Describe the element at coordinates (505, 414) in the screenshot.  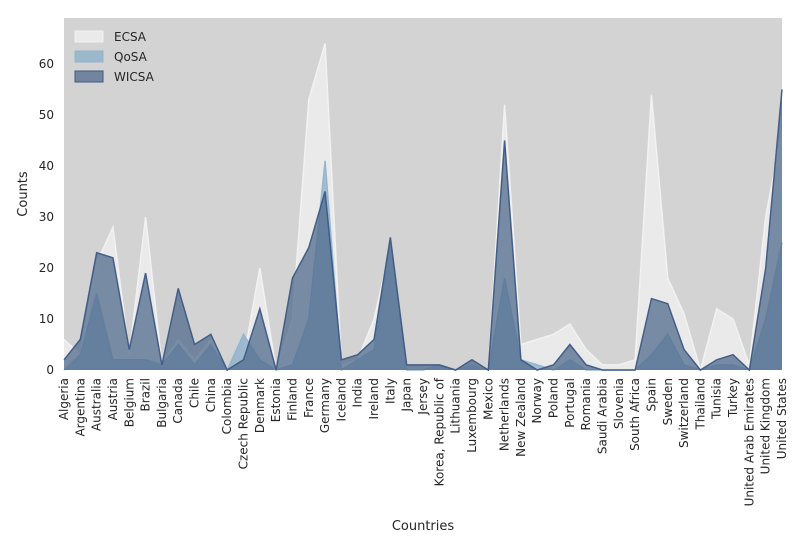
I see `x-tick-label: Netherlands` at that location.